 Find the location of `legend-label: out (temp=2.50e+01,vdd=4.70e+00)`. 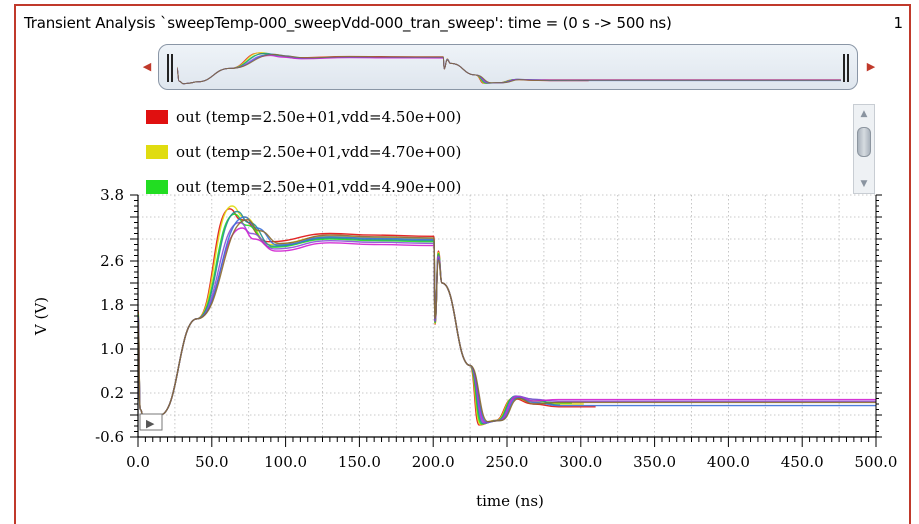

legend-label: out (temp=2.50e+01,vdd=4.70e+00) is located at coordinates (319, 152).